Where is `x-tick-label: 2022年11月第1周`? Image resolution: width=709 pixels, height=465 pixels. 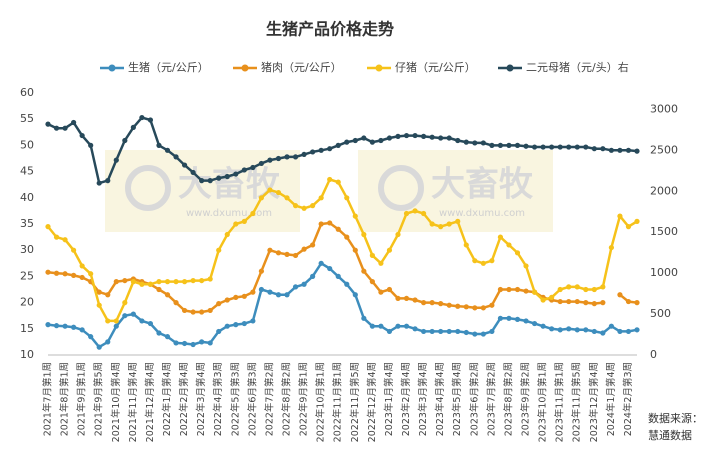
x-tick-label: 2022年11月第1周 is located at coordinates (338, 402).